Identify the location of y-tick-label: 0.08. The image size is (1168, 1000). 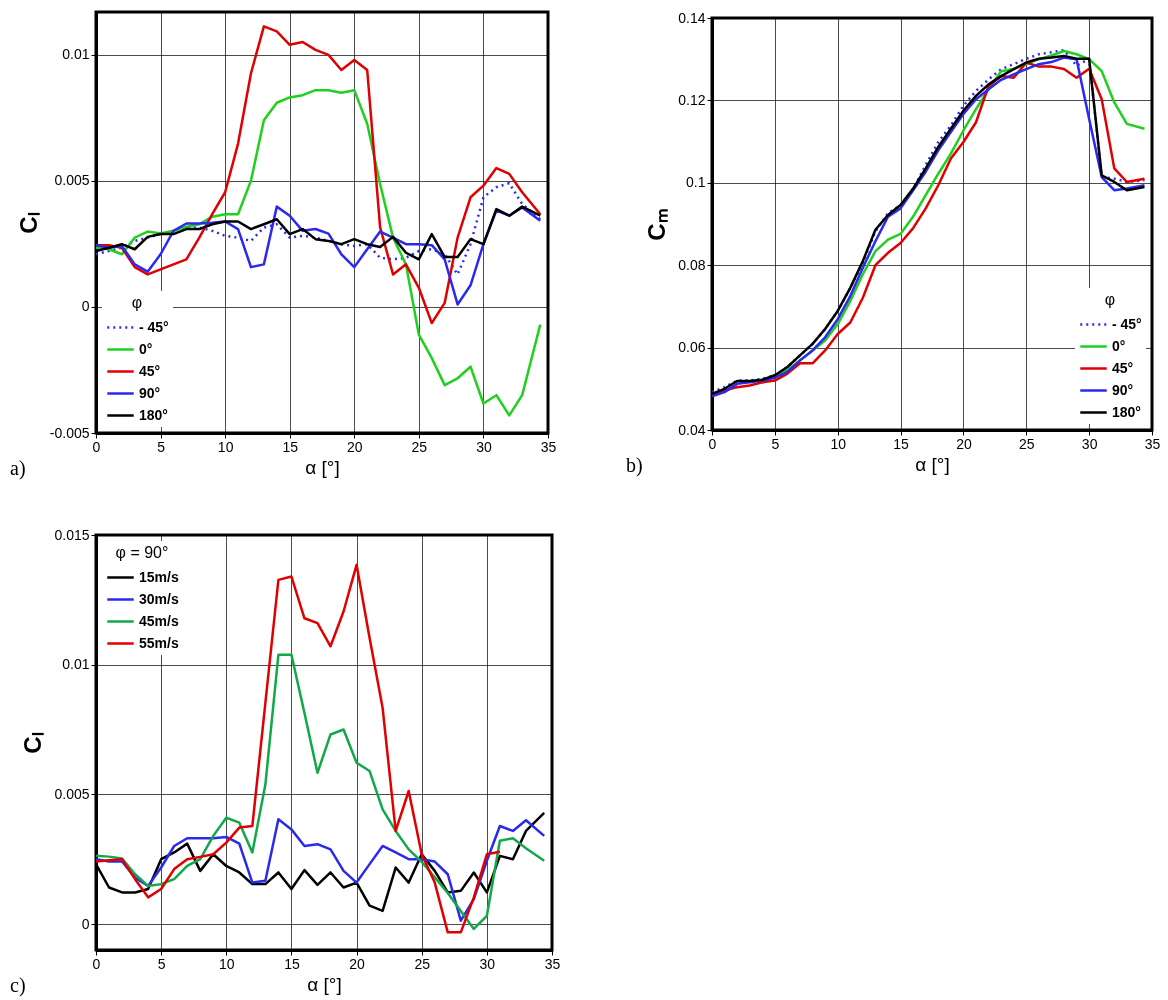
(692, 264).